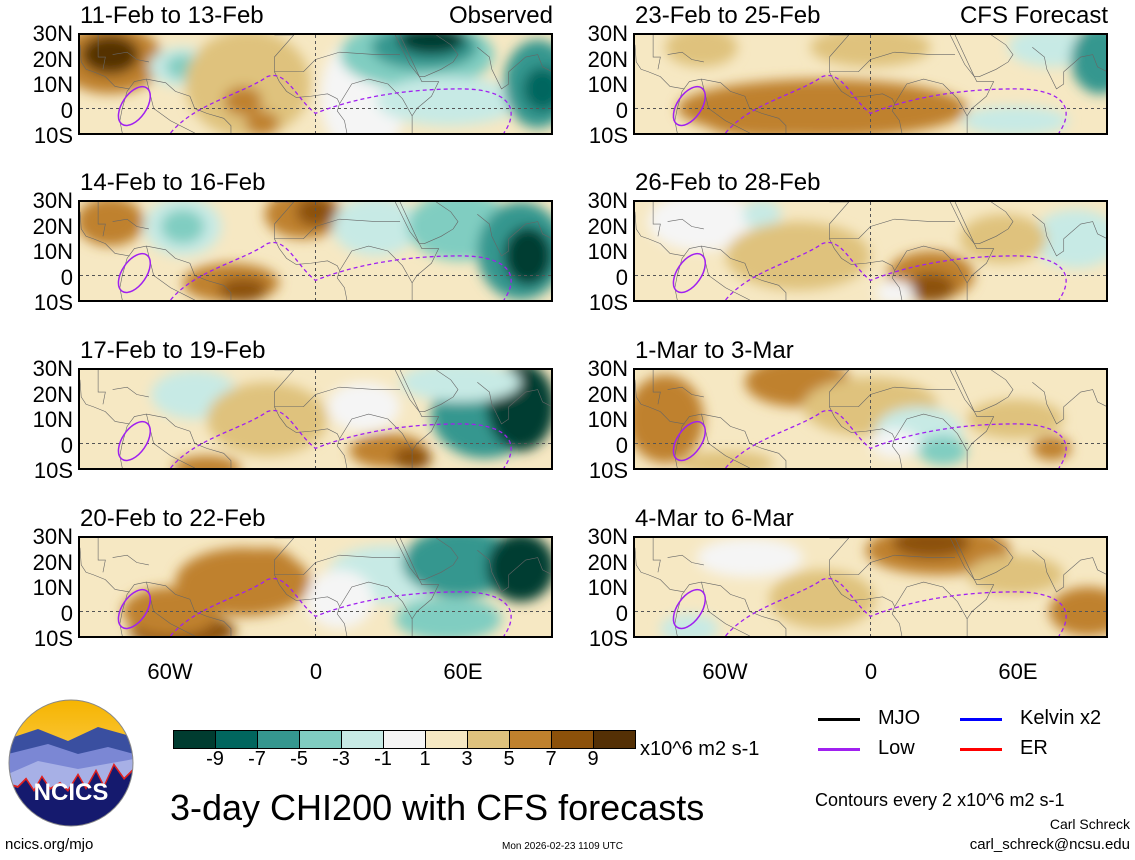 Image resolution: width=1135 pixels, height=860 pixels. I want to click on panel-title: 26-Feb to 28-Feb, so click(728, 182).